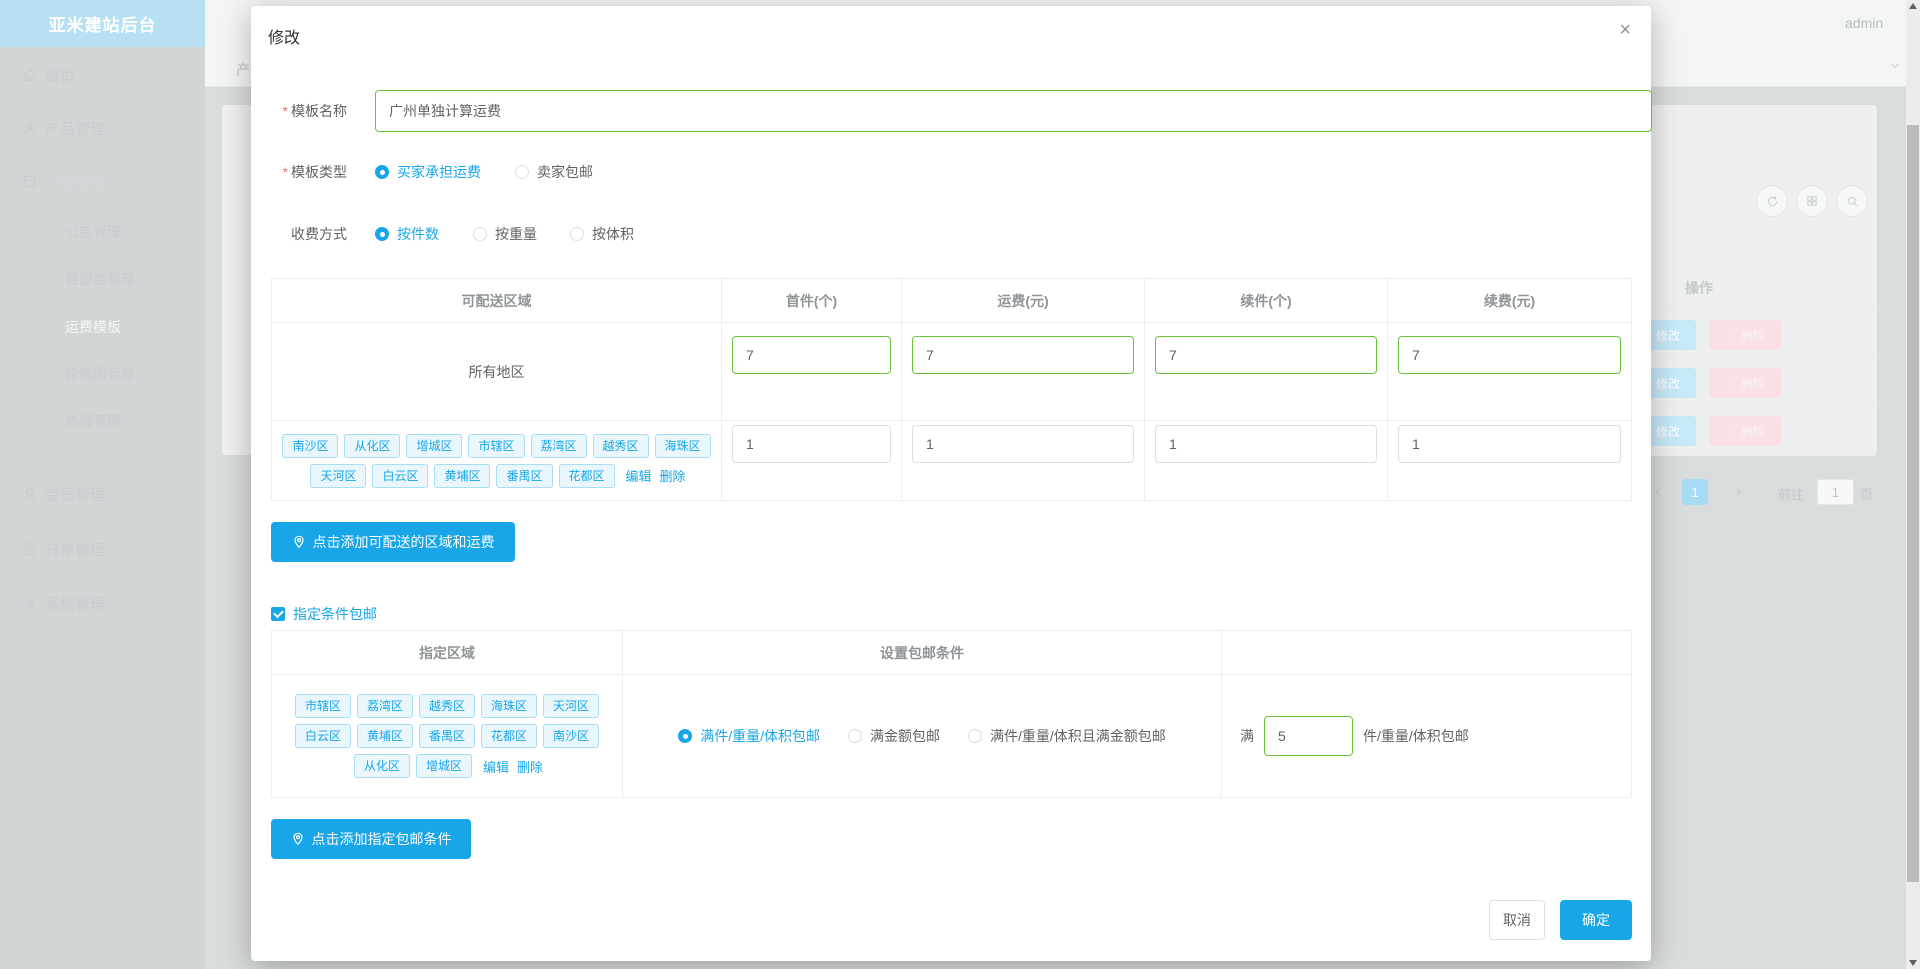  I want to click on user-menu: admin, so click(1864, 23).